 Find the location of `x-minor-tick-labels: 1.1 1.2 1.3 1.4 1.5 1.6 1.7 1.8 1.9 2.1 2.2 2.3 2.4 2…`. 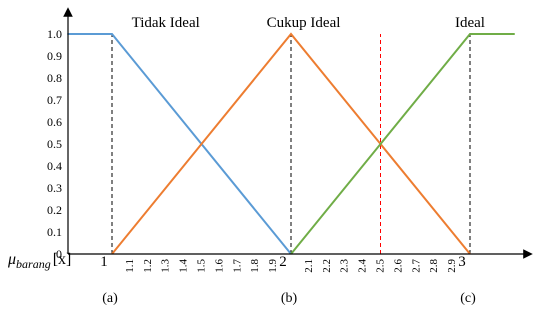

x-minor-tick-labels: 1.1 1.2 1.3 1.4 1.5 1.6 1.7 1.8 1.9 2.1 2.2 2.3 2.4 2… is located at coordinates (291, 266).